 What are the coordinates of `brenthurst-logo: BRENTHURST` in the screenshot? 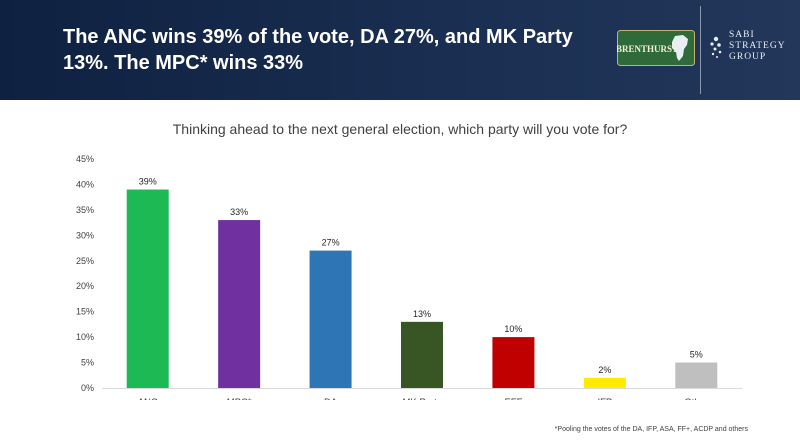 It's located at (656, 48).